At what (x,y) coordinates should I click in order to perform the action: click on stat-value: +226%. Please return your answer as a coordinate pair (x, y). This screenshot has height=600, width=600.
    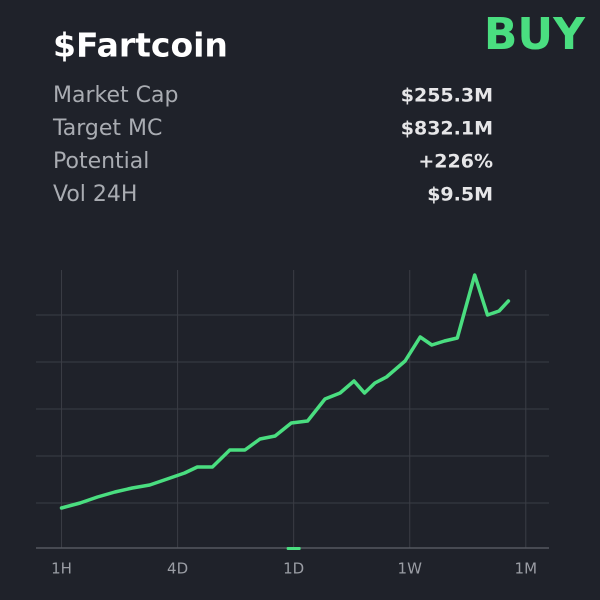
    Looking at the image, I should click on (455, 162).